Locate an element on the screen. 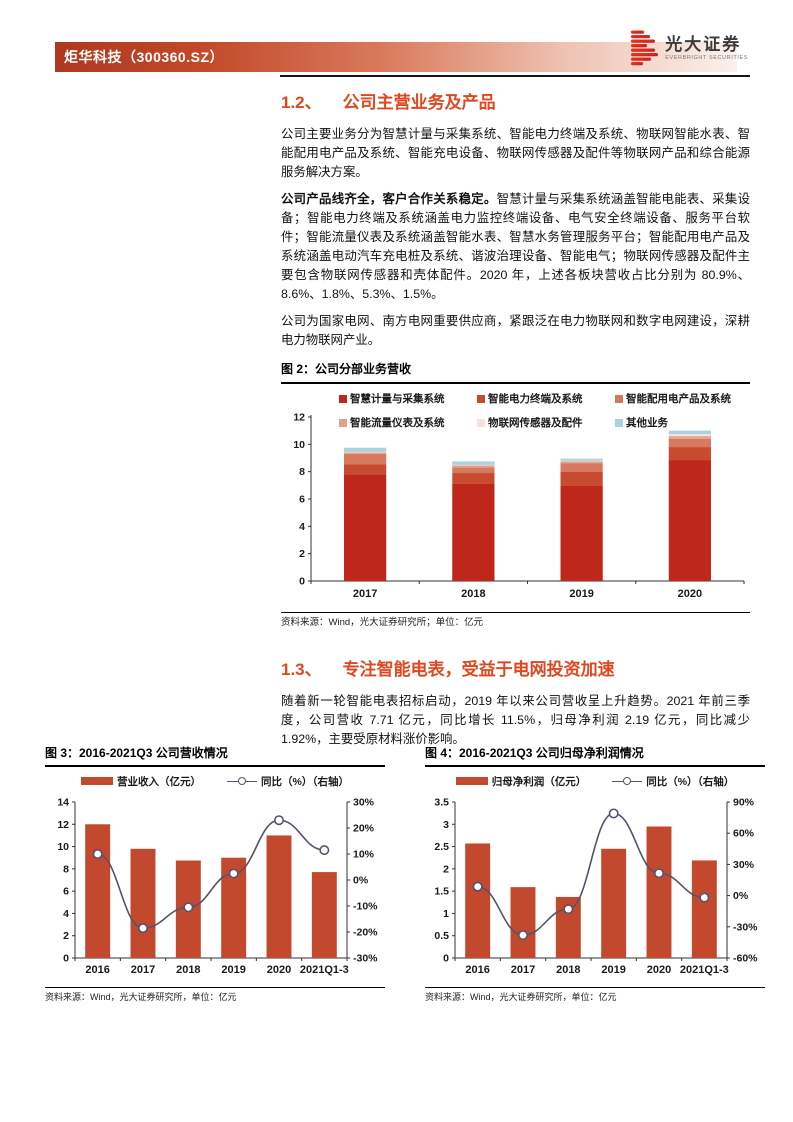 This screenshot has height=1122, width=793. stock-title: 炬华科技（300360.SZ） is located at coordinates (144, 57).